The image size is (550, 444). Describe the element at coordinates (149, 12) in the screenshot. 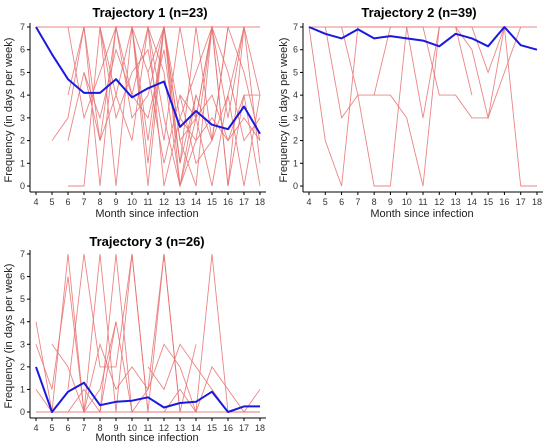

I see `chart-title: Trajectory 1 (n=23)` at that location.